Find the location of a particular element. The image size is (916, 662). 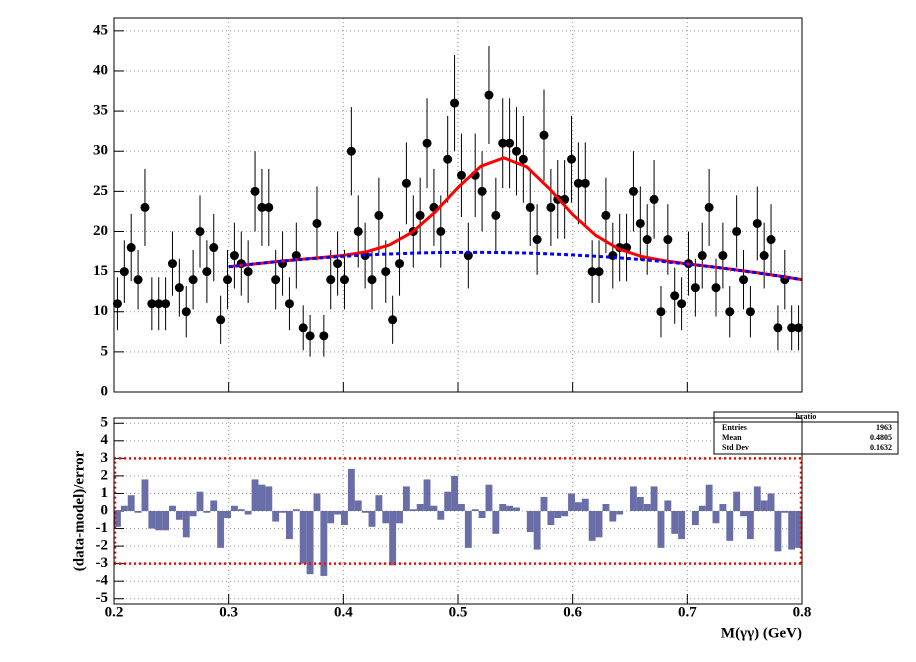

y-tick-label: 1 is located at coordinates (105, 493).